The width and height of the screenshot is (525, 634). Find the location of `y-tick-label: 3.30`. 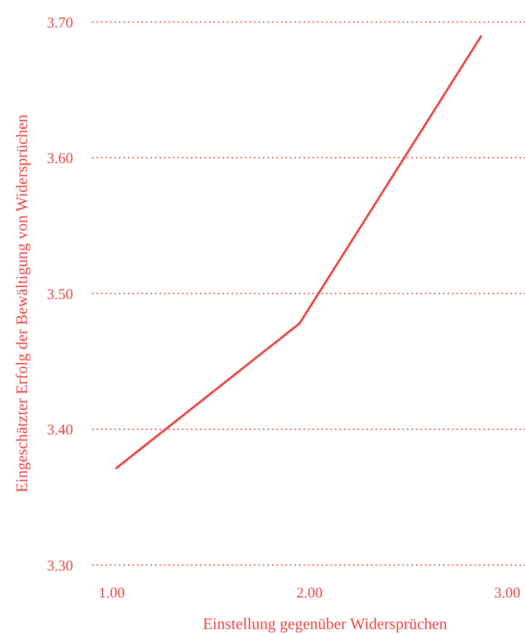

y-tick-label: 3.30 is located at coordinates (60, 566).